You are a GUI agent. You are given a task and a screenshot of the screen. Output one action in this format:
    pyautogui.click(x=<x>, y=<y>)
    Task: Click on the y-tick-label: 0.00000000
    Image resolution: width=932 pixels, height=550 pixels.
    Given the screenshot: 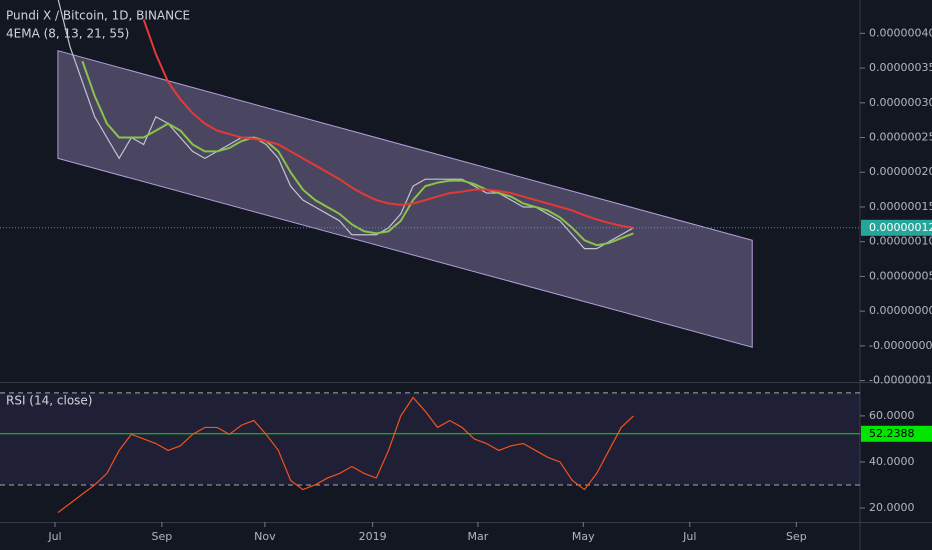 What is the action you would take?
    pyautogui.click(x=900, y=310)
    